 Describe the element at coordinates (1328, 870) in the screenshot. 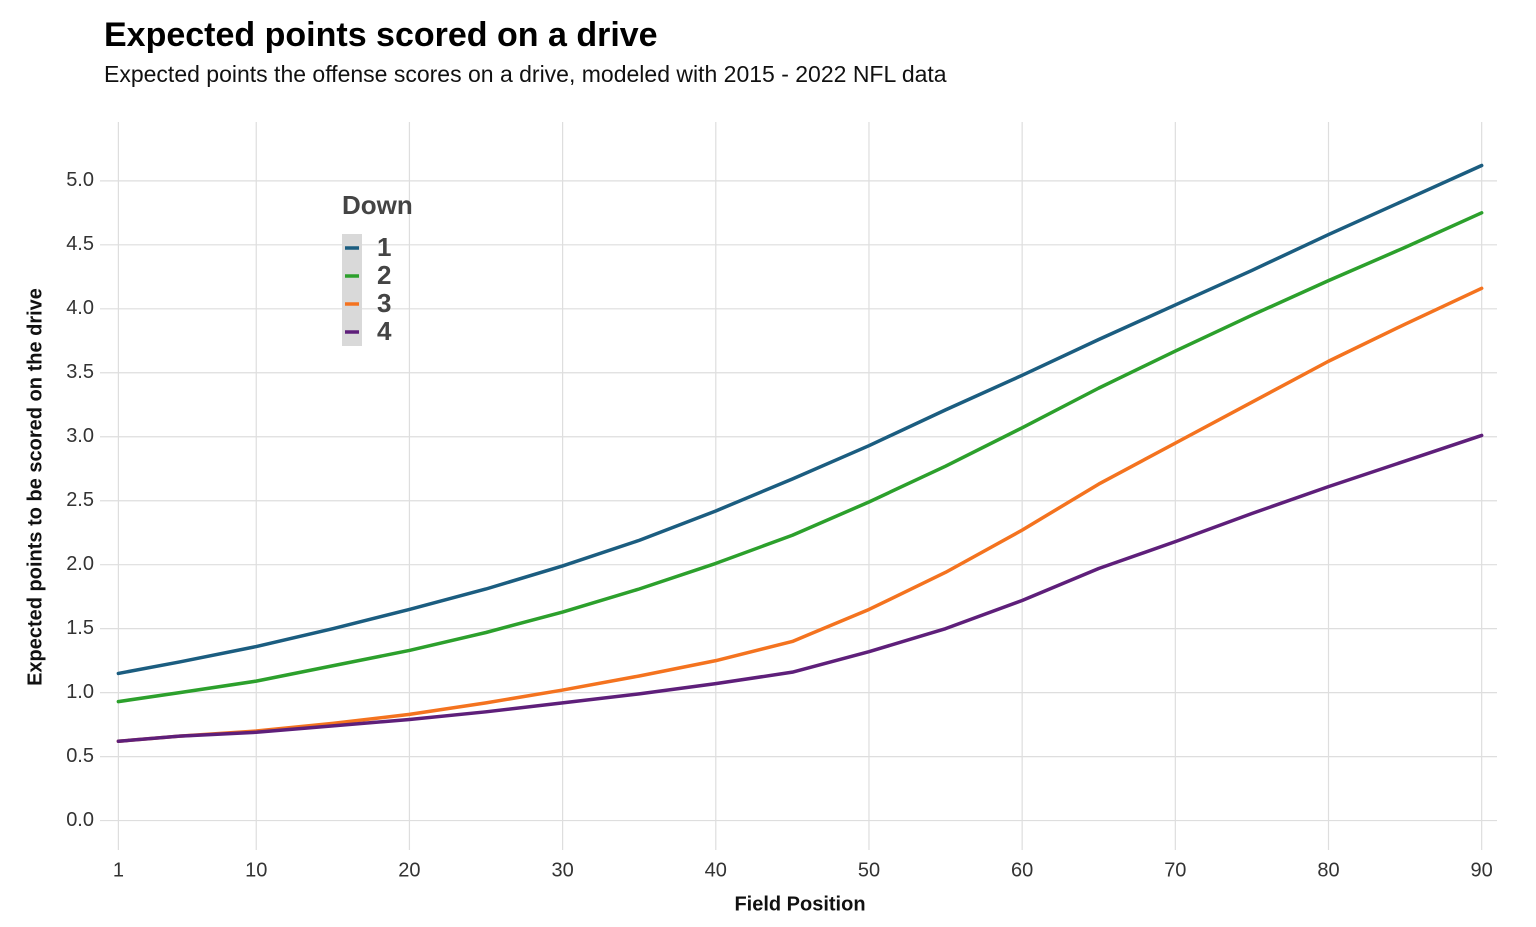

I see `x-tick-label: 80` at that location.